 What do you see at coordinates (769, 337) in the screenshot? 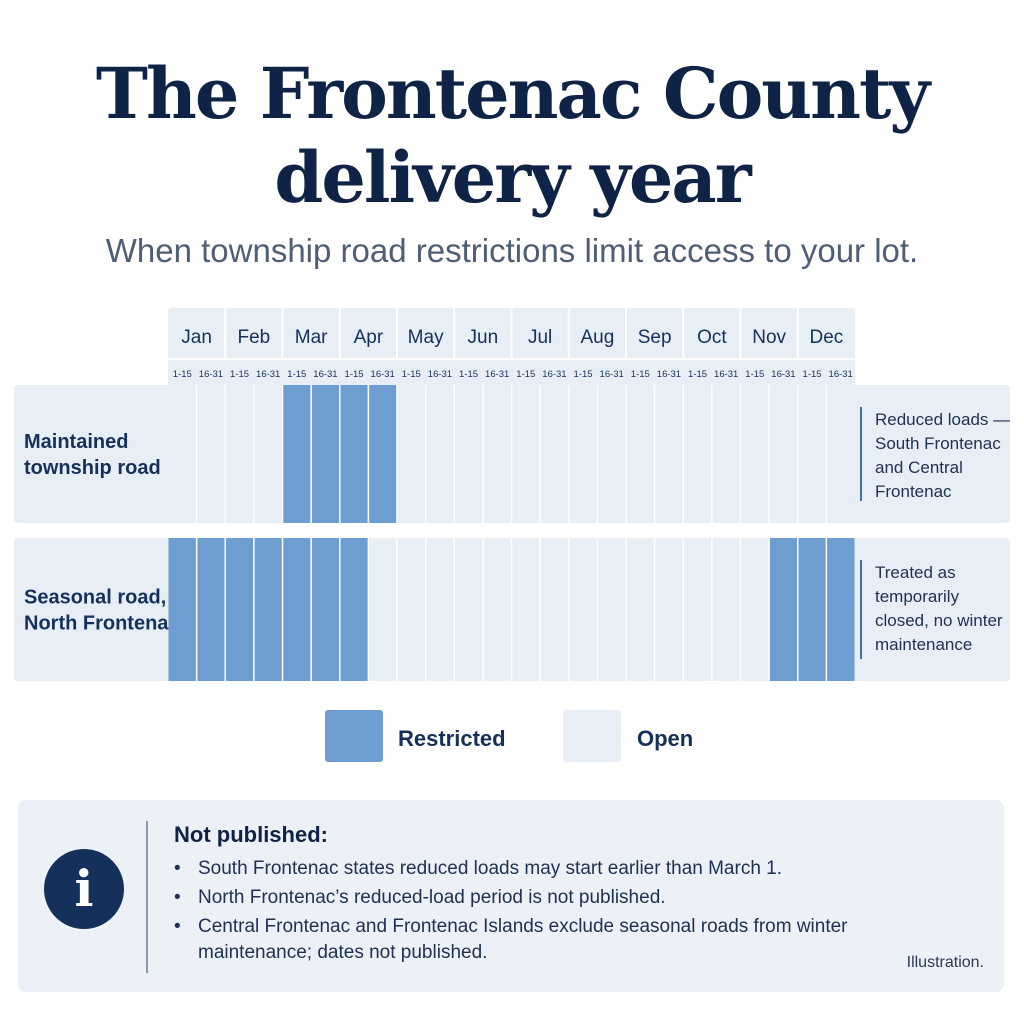
I see `month-label: Nov` at bounding box center [769, 337].